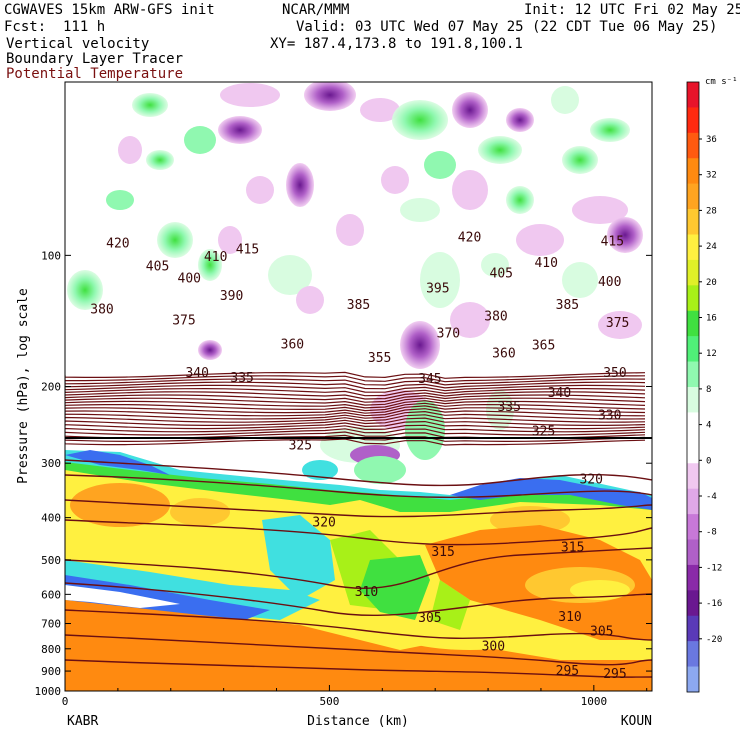 The image size is (740, 740). I want to click on field-boundary-layer-tracer: Boundary Layer Tracer, so click(95, 59).